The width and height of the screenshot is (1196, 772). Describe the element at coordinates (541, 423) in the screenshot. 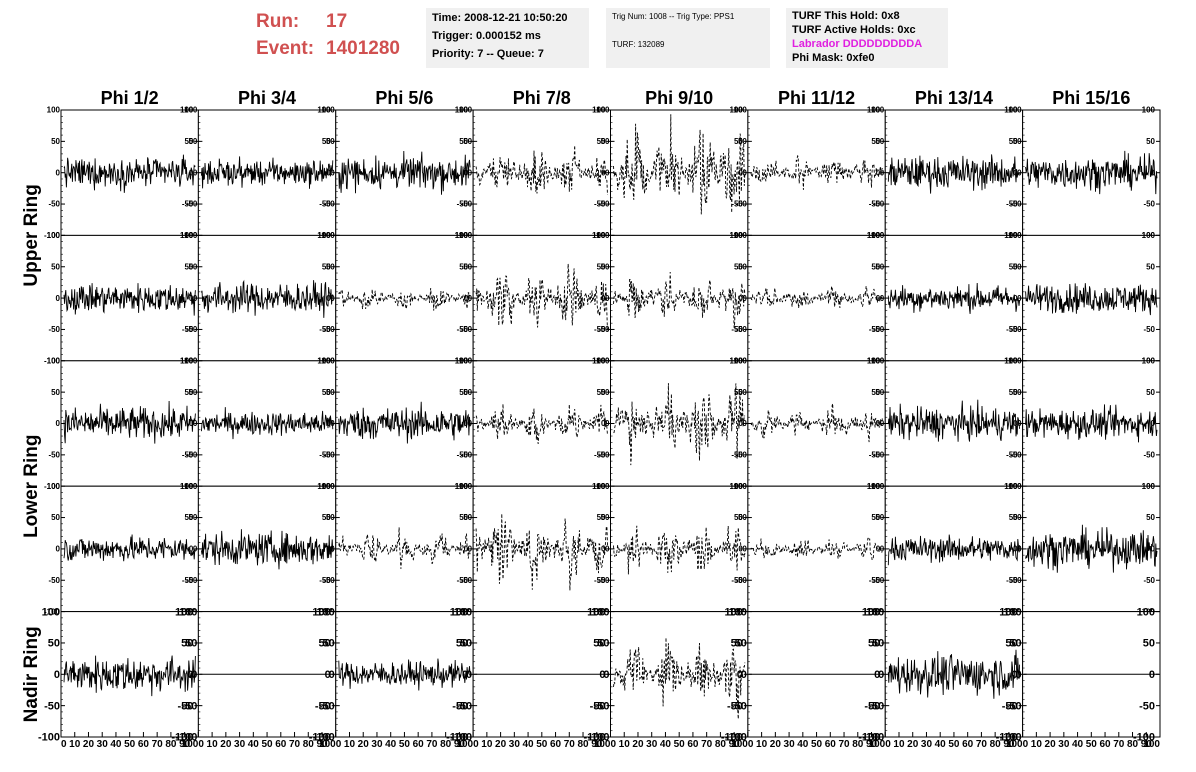

I see `trace-r3-c4` at that location.